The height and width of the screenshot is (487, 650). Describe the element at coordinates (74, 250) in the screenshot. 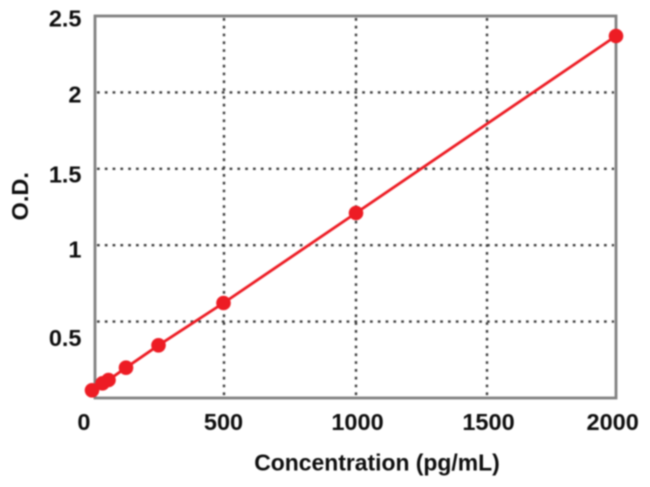

I see `svg-text: 1` at that location.